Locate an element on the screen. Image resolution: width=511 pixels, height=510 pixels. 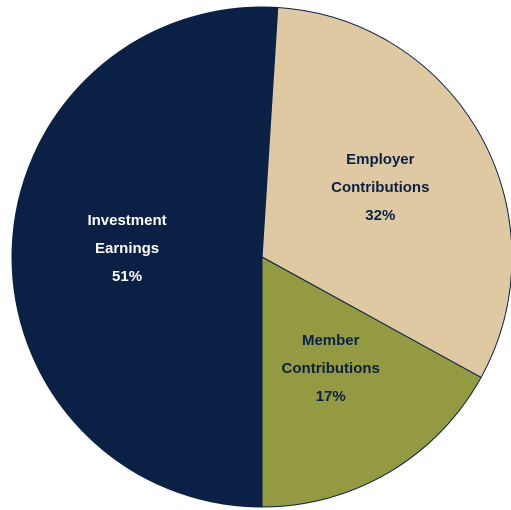
slice-value-label: 32% is located at coordinates (380, 215).